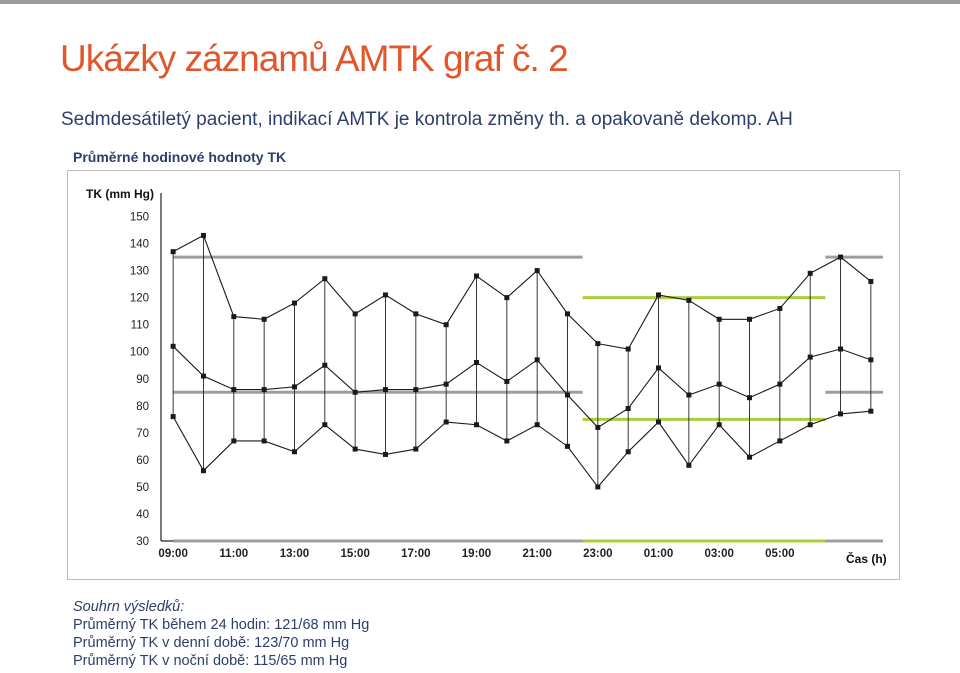  Describe the element at coordinates (521, 449) in the screenshot. I see `series-line-diastolic` at that location.